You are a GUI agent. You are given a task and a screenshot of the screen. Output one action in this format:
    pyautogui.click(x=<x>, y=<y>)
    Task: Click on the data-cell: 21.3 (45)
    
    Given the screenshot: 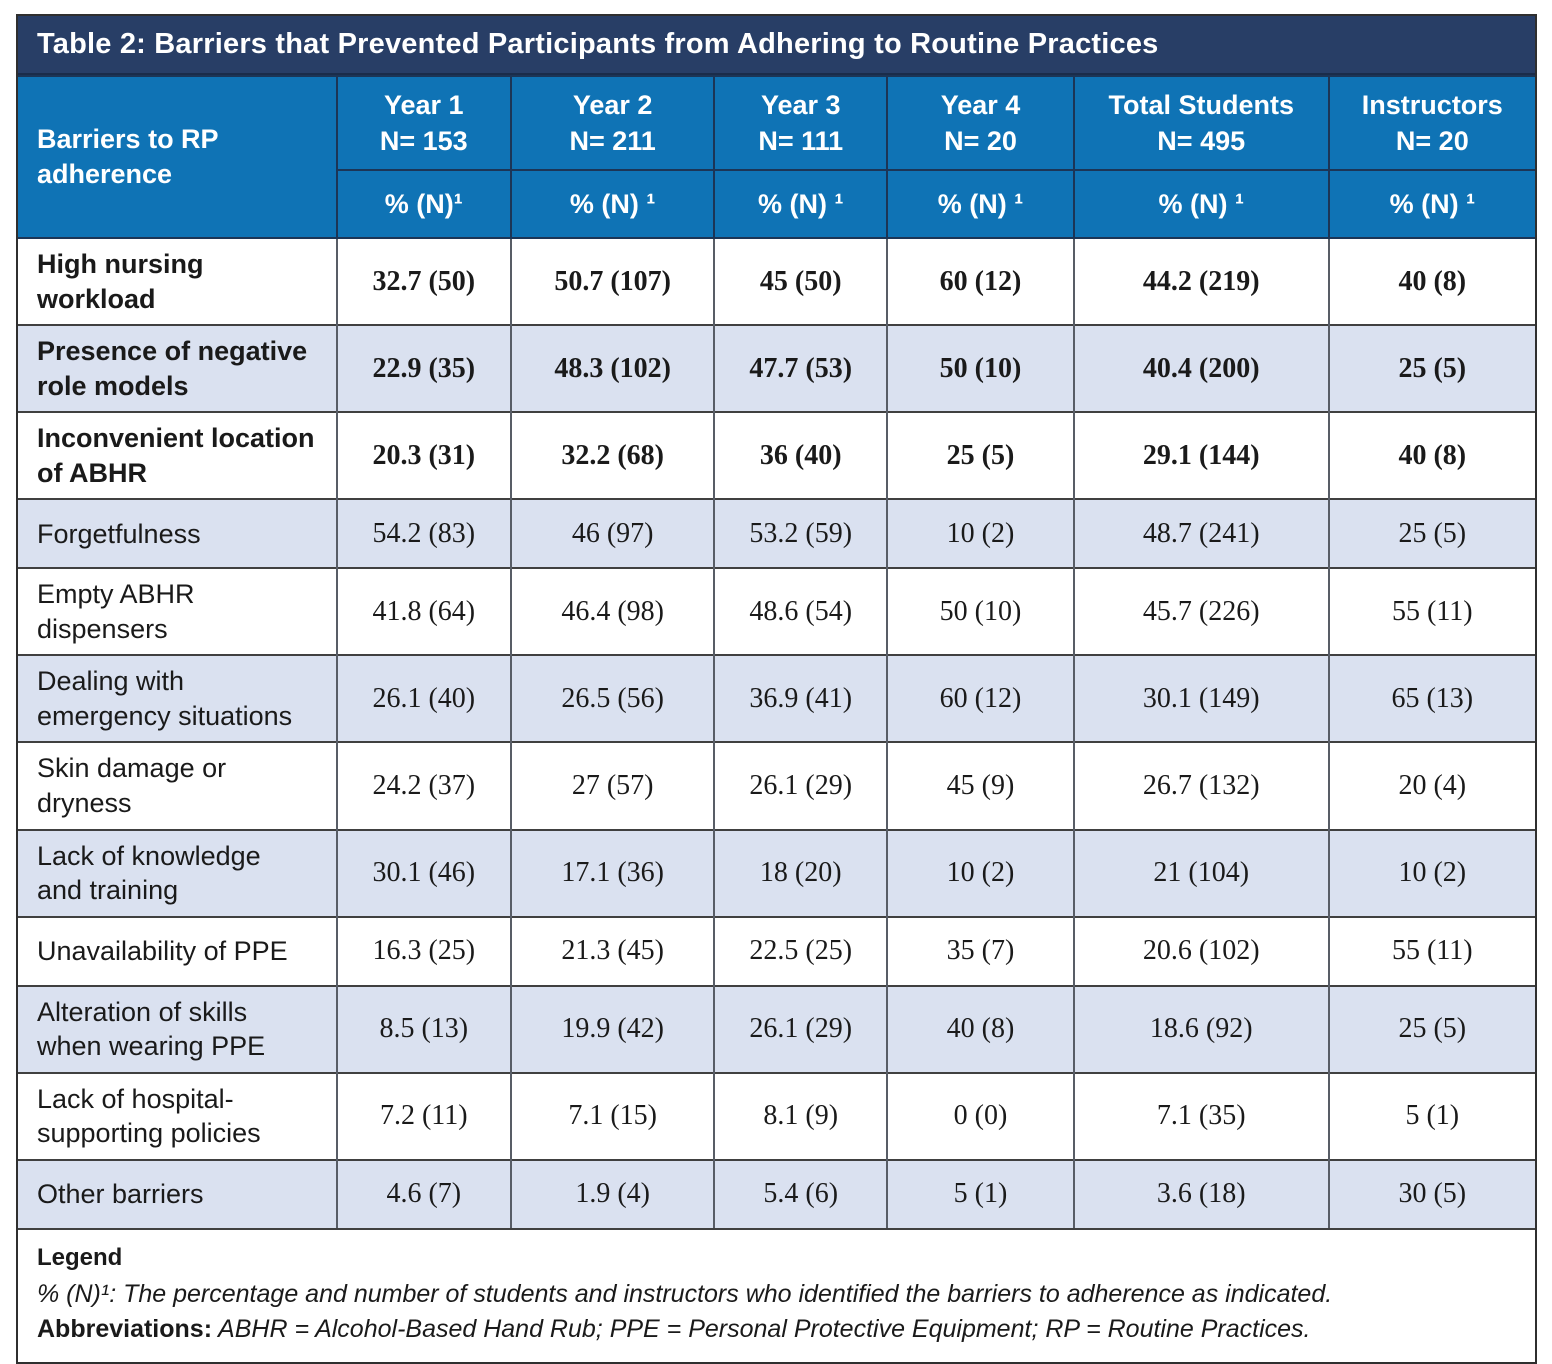 What is the action you would take?
    pyautogui.click(x=613, y=950)
    